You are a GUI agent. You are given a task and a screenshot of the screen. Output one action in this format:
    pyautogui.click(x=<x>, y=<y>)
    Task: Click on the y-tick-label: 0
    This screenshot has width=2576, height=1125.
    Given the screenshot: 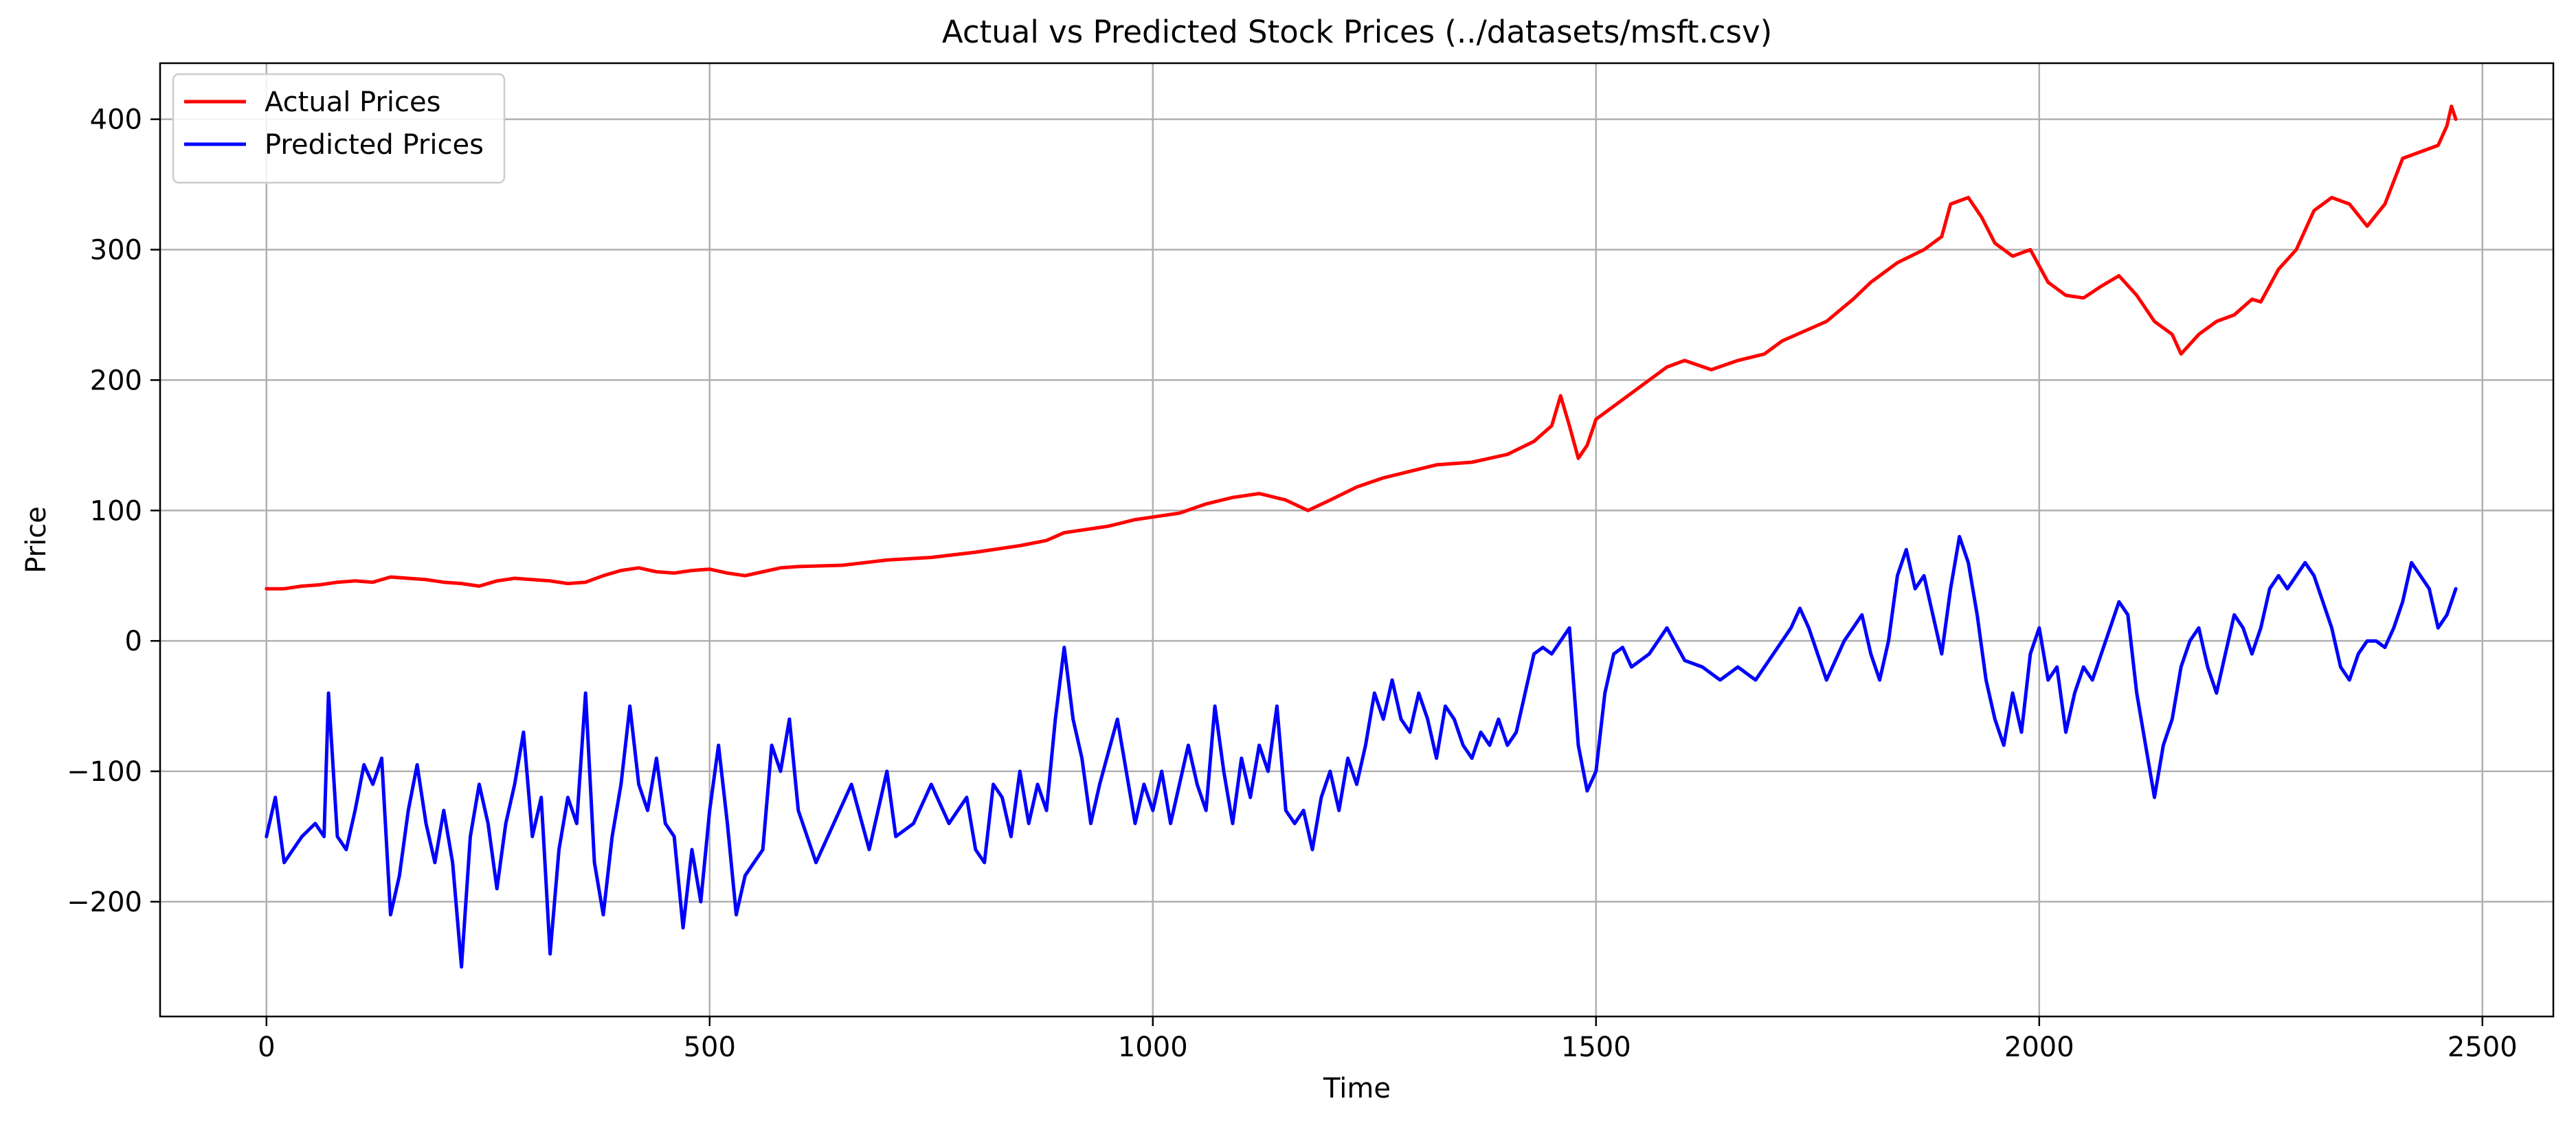 What is the action you would take?
    pyautogui.click(x=133, y=641)
    